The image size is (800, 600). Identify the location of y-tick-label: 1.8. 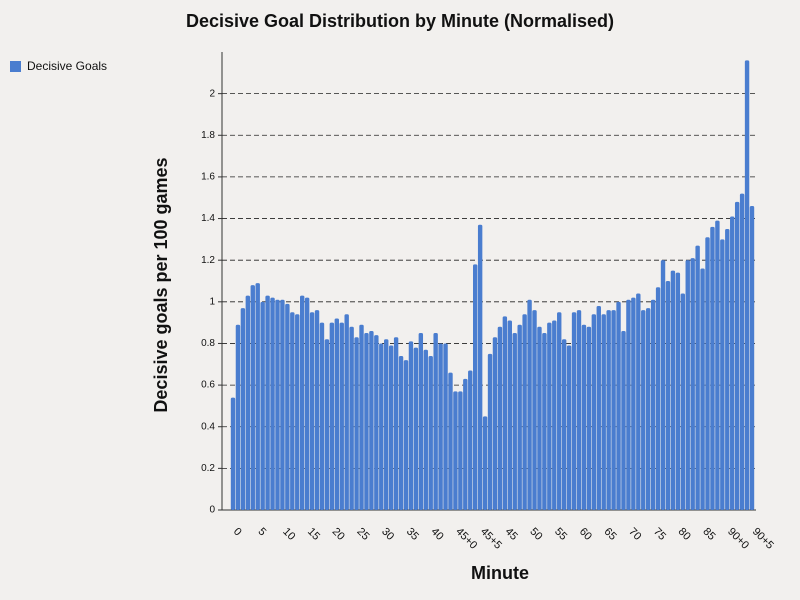
(208, 135).